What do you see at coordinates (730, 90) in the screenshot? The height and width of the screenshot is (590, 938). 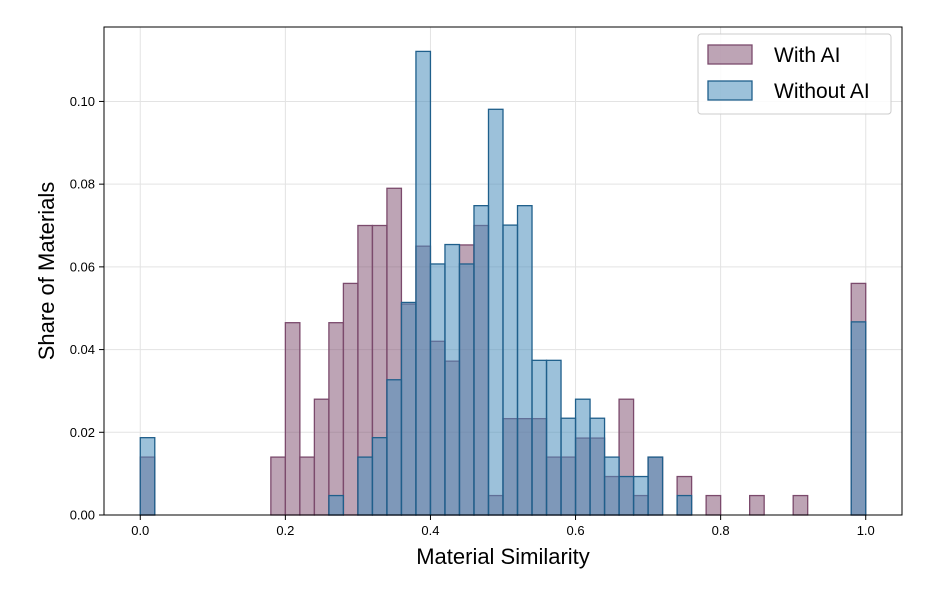 I see `legend-swatch-without-ai` at bounding box center [730, 90].